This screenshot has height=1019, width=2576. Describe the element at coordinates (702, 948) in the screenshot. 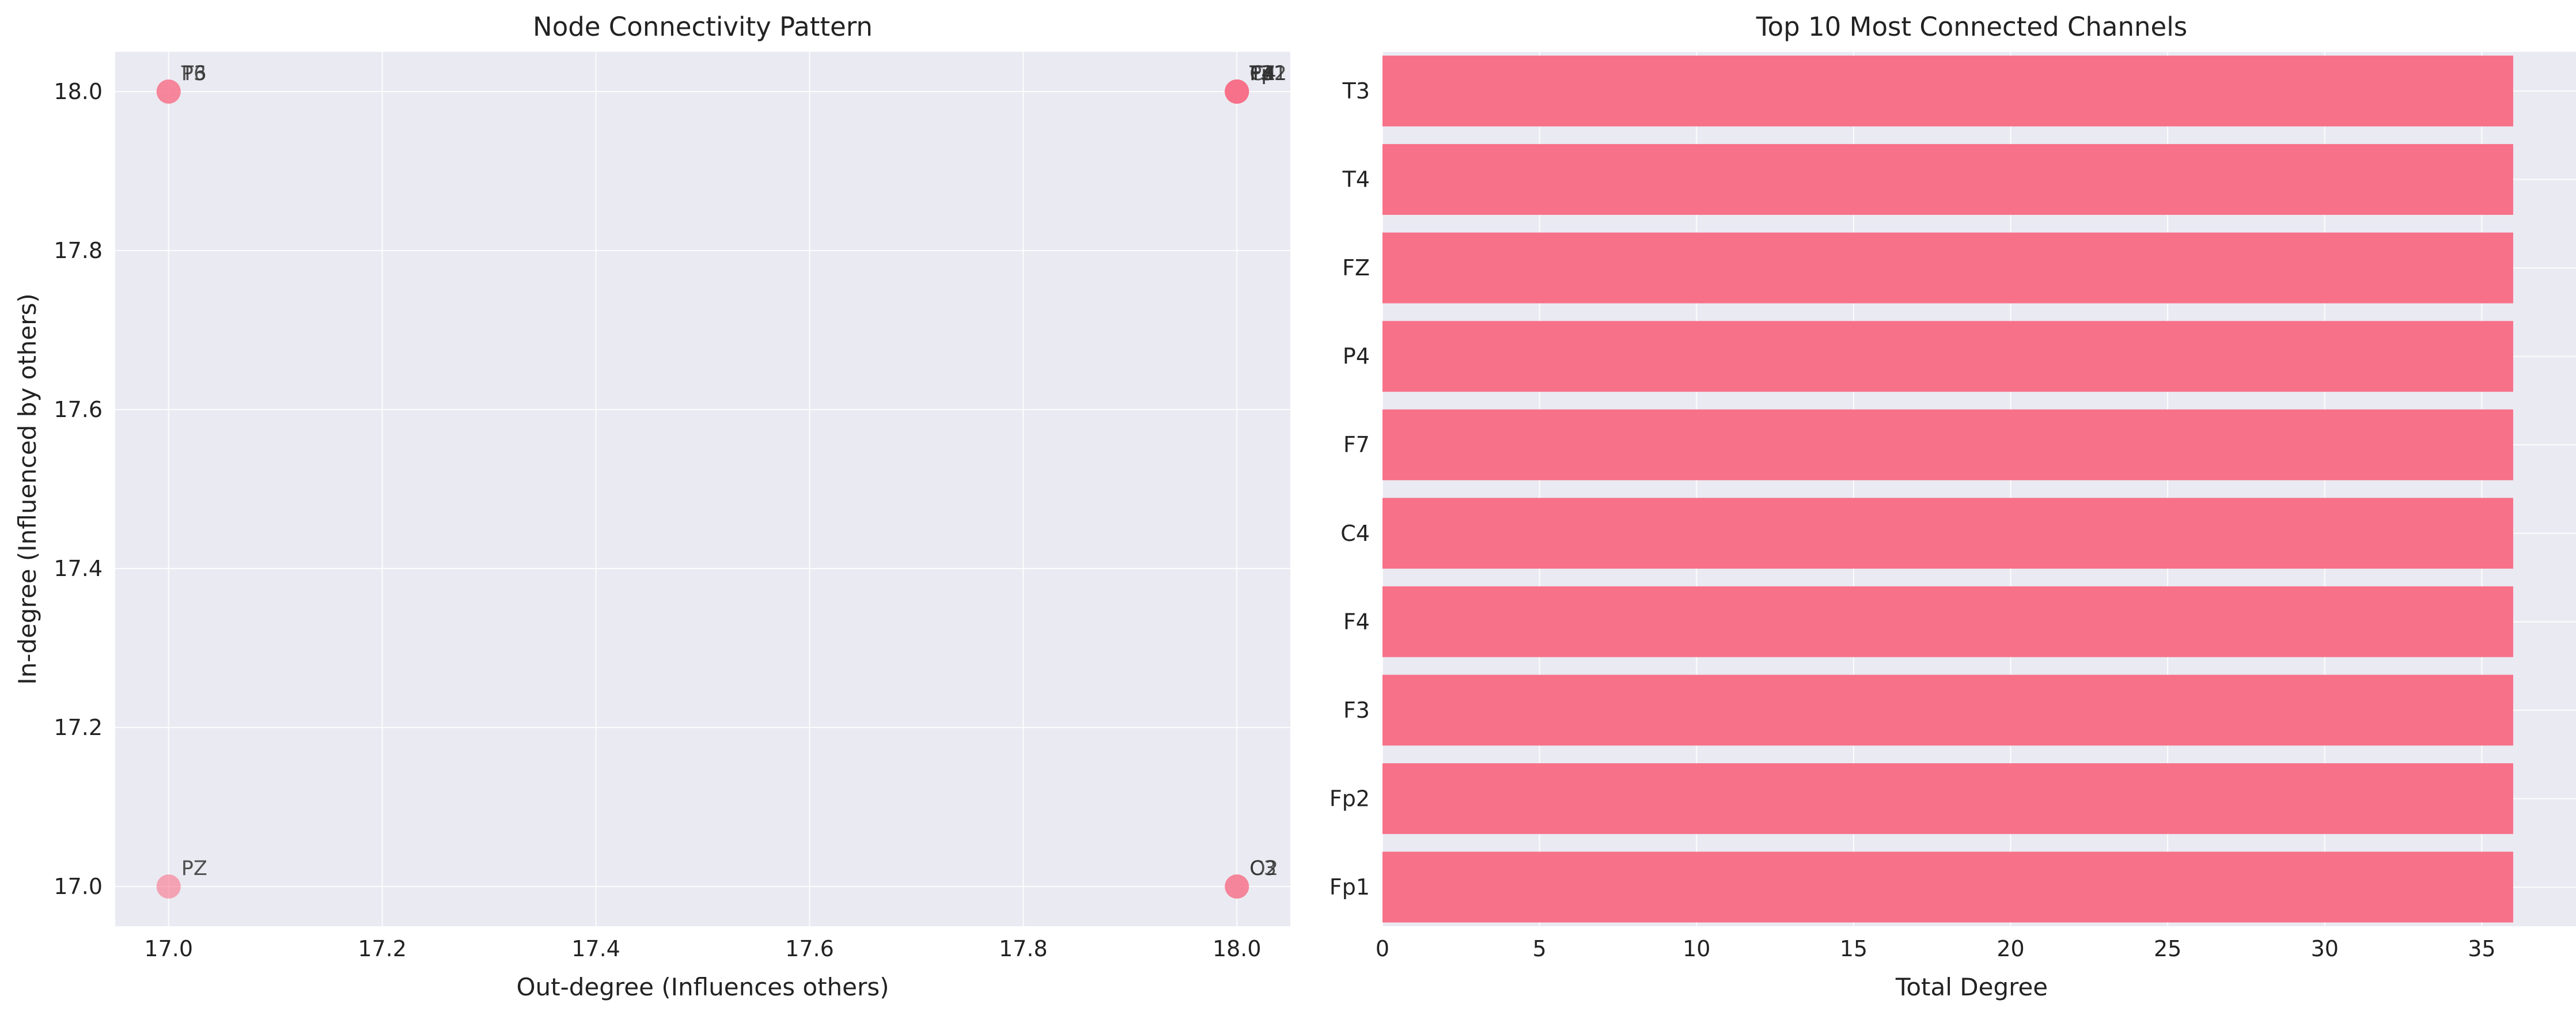

I see `scatter-x-tick-labels: 17.0 17.2 17.4 17.6 17.8 18.0` at that location.